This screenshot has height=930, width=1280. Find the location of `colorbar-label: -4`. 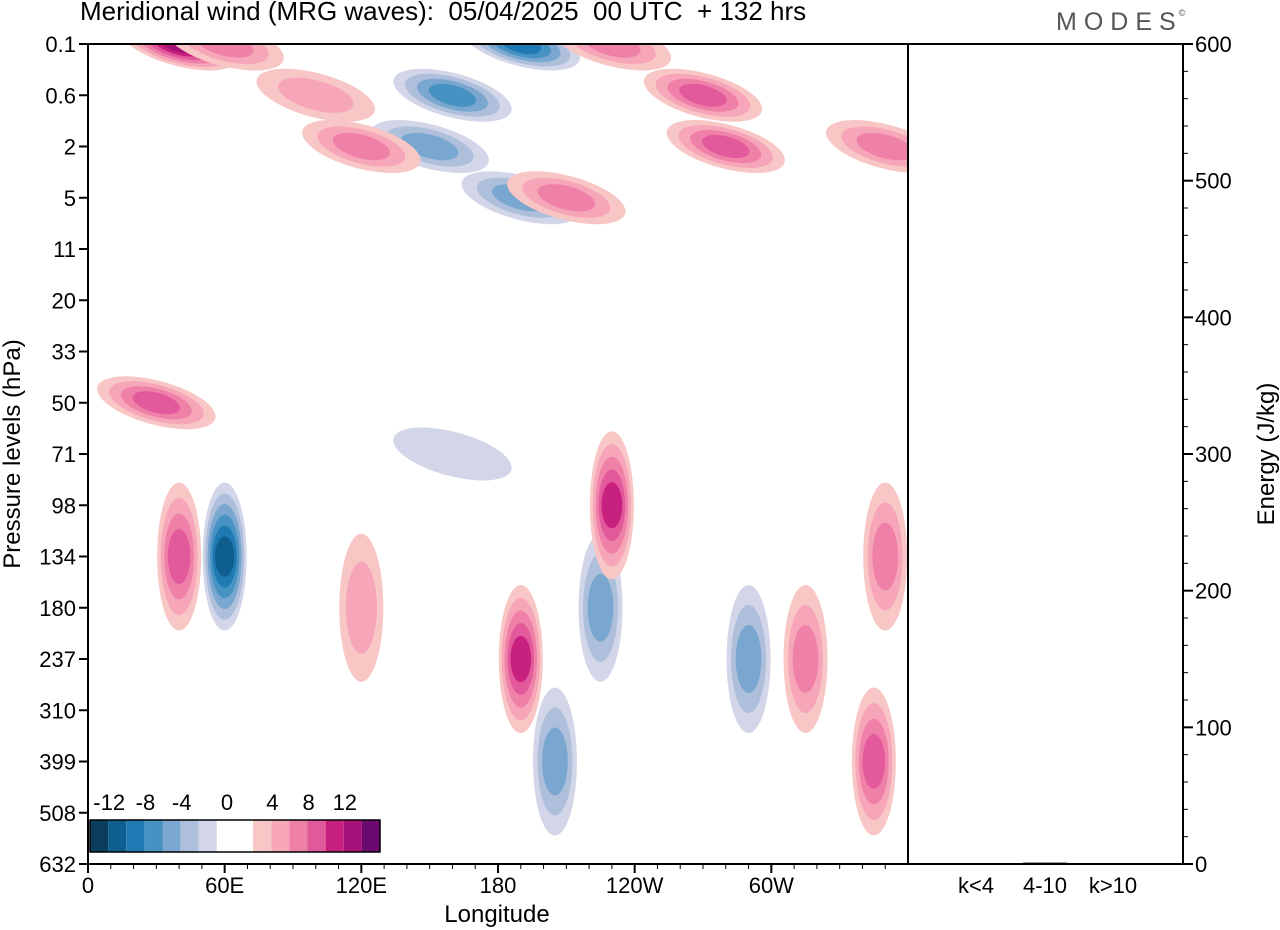

colorbar-label: -4 is located at coordinates (182, 802).